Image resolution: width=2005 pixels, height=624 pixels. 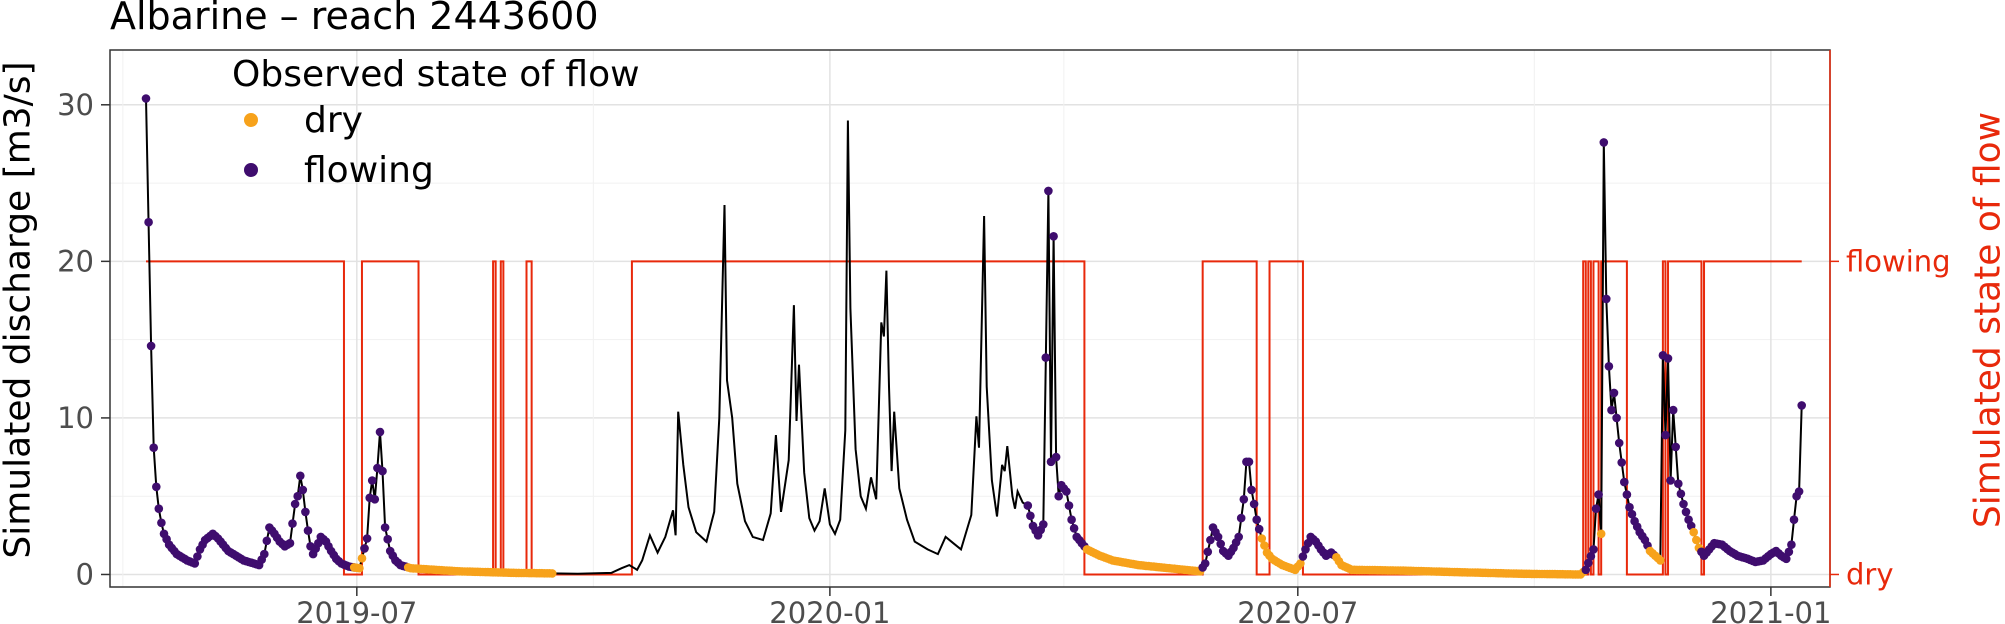 What do you see at coordinates (85, 574) in the screenshot?
I see `y-tick-label: 0` at bounding box center [85, 574].